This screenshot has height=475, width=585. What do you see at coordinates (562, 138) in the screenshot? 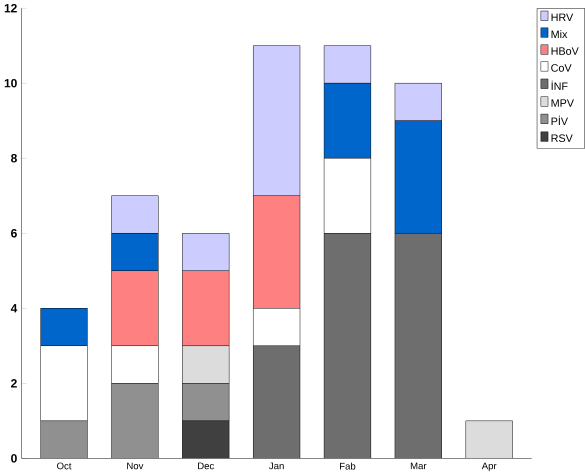
I see `legend-label: RSV` at bounding box center [562, 138].